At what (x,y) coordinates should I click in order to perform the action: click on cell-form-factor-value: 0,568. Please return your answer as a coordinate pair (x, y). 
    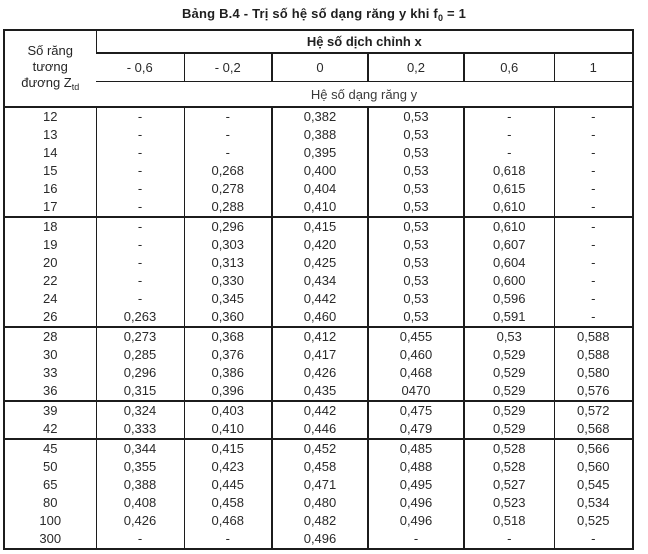
    Looking at the image, I should click on (593, 429).